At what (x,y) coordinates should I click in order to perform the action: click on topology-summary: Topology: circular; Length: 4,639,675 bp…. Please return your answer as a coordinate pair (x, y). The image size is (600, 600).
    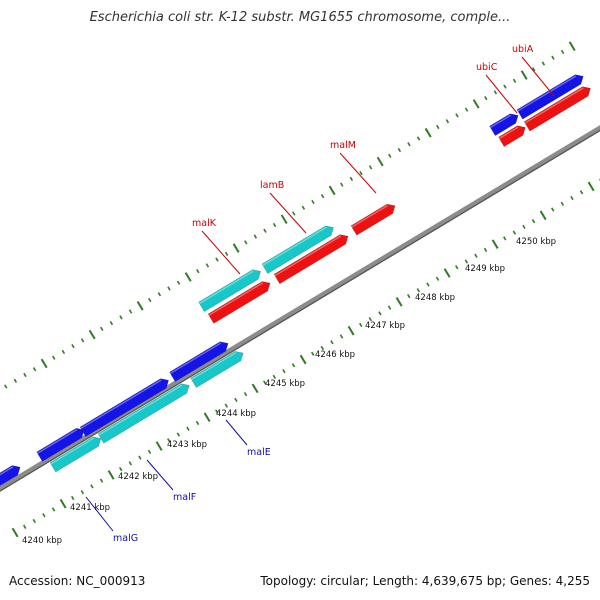
    Looking at the image, I should click on (425, 581).